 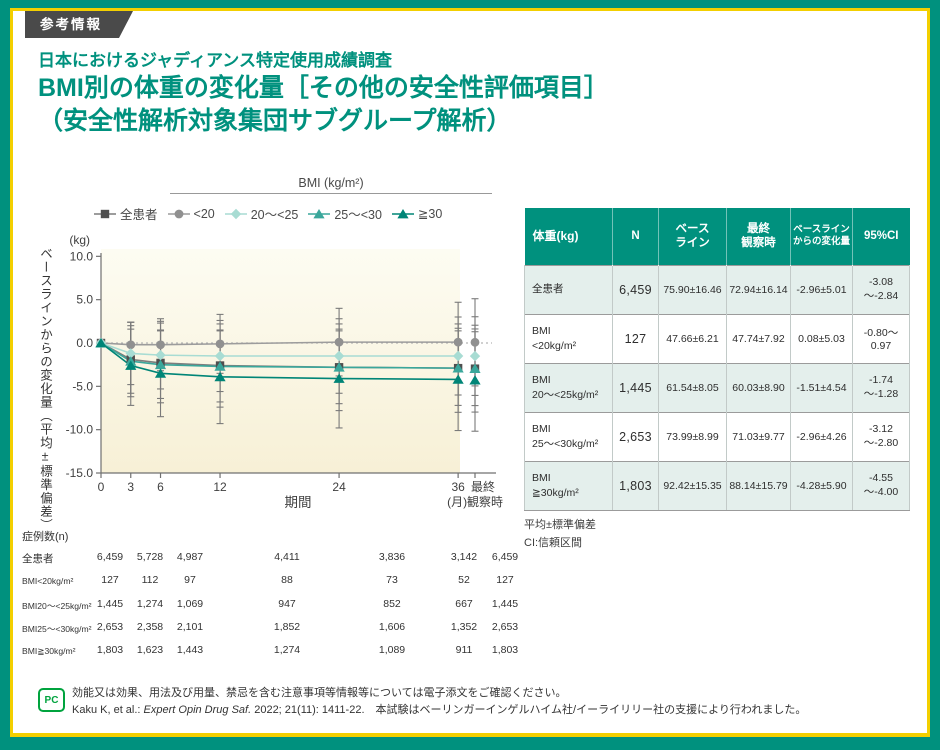 What do you see at coordinates (190, 626) in the screenshot?
I see `sample-value: 2,101` at bounding box center [190, 626].